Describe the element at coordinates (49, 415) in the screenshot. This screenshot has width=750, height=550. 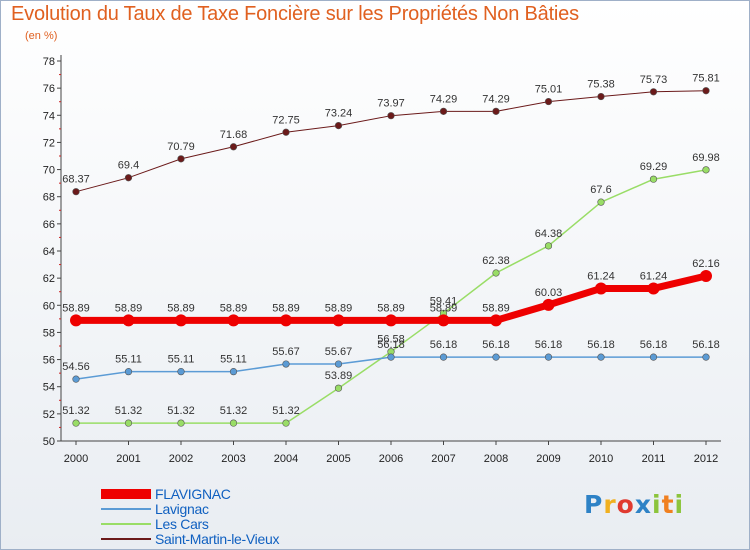
I see `y-tick-label: 52` at that location.